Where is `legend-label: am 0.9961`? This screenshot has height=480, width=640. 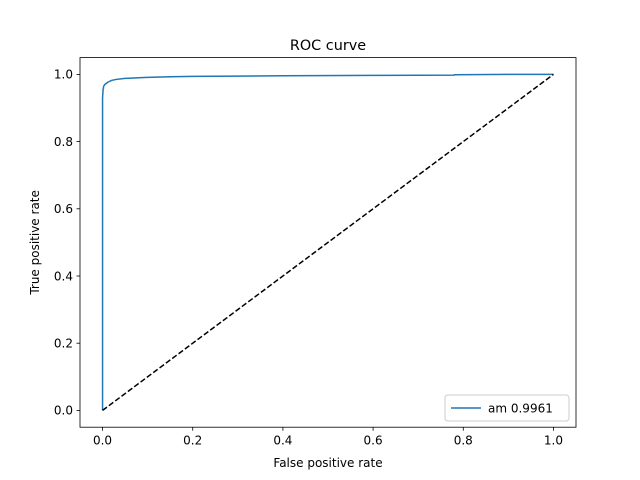 legend-label: am 0.9961 is located at coordinates (520, 409).